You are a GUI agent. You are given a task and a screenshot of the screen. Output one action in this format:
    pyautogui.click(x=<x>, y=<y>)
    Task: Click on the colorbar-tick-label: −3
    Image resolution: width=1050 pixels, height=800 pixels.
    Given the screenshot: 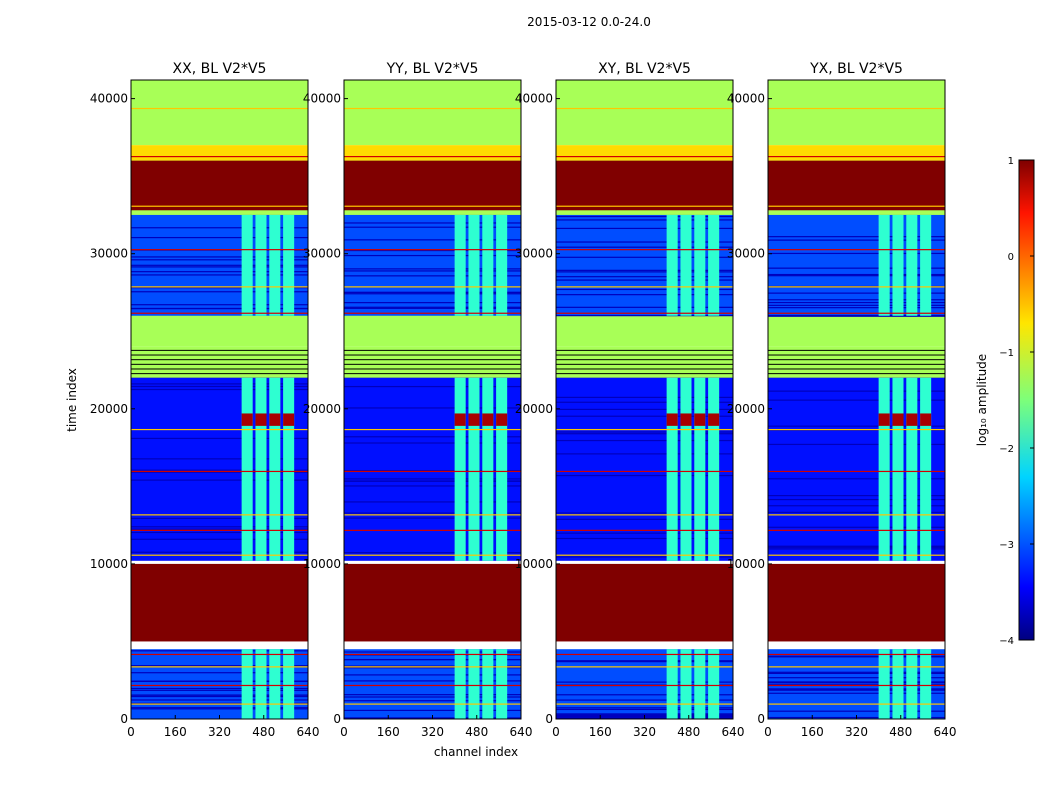 What is the action you would take?
    pyautogui.click(x=1006, y=545)
    